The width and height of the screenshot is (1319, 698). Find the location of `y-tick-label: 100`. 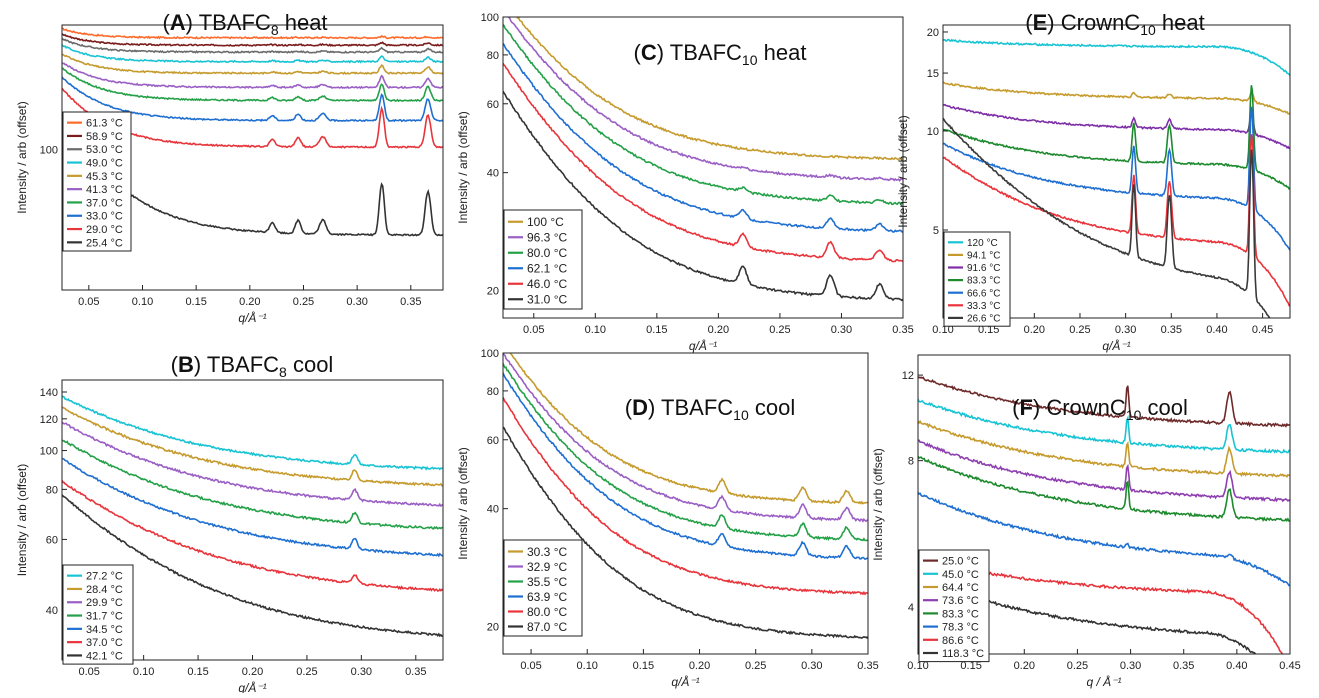

y-tick-label: 100 is located at coordinates (490, 354).